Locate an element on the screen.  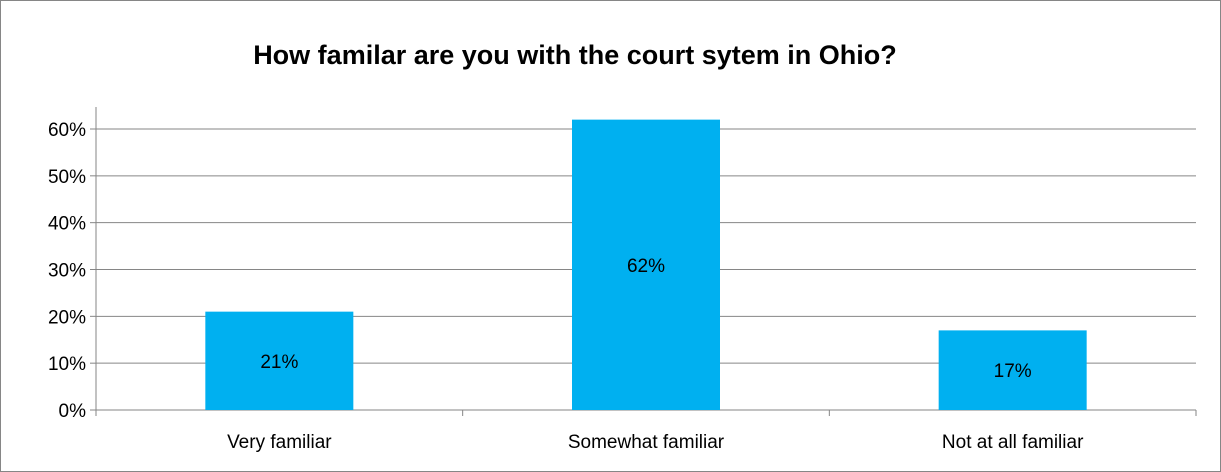
y-tick-label: 20% is located at coordinates (67, 317).